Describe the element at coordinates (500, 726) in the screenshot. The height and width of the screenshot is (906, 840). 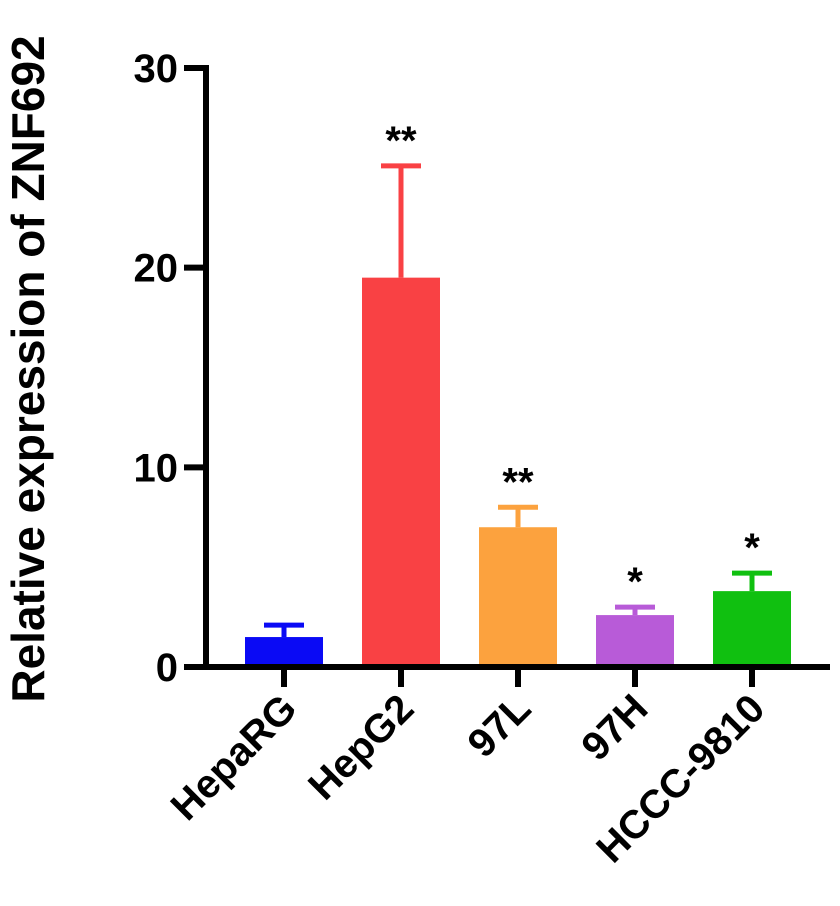
I see `x-category-label: 97L` at that location.